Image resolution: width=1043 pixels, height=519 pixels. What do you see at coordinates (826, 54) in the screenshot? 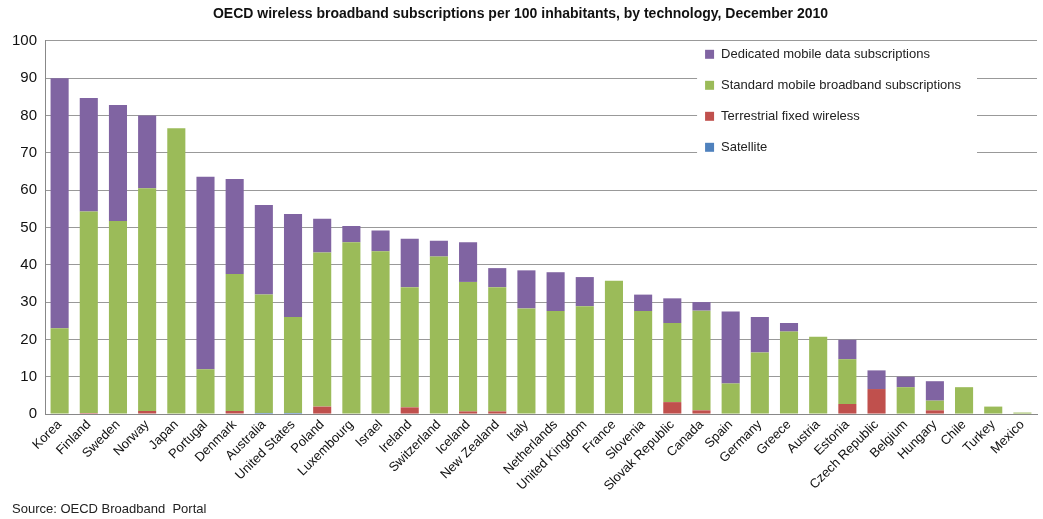
I see `legend-label: Dedicated mobile data subscriptions` at bounding box center [826, 54].